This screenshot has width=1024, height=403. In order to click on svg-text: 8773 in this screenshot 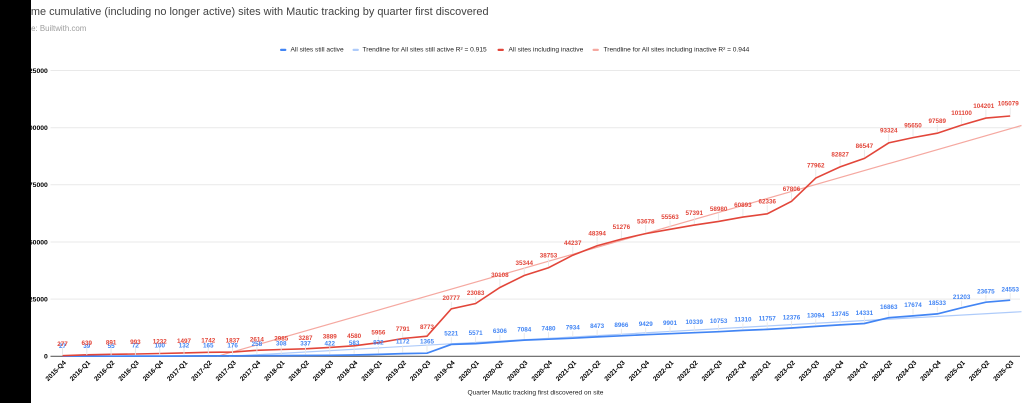, I will do `click(427, 327)`.